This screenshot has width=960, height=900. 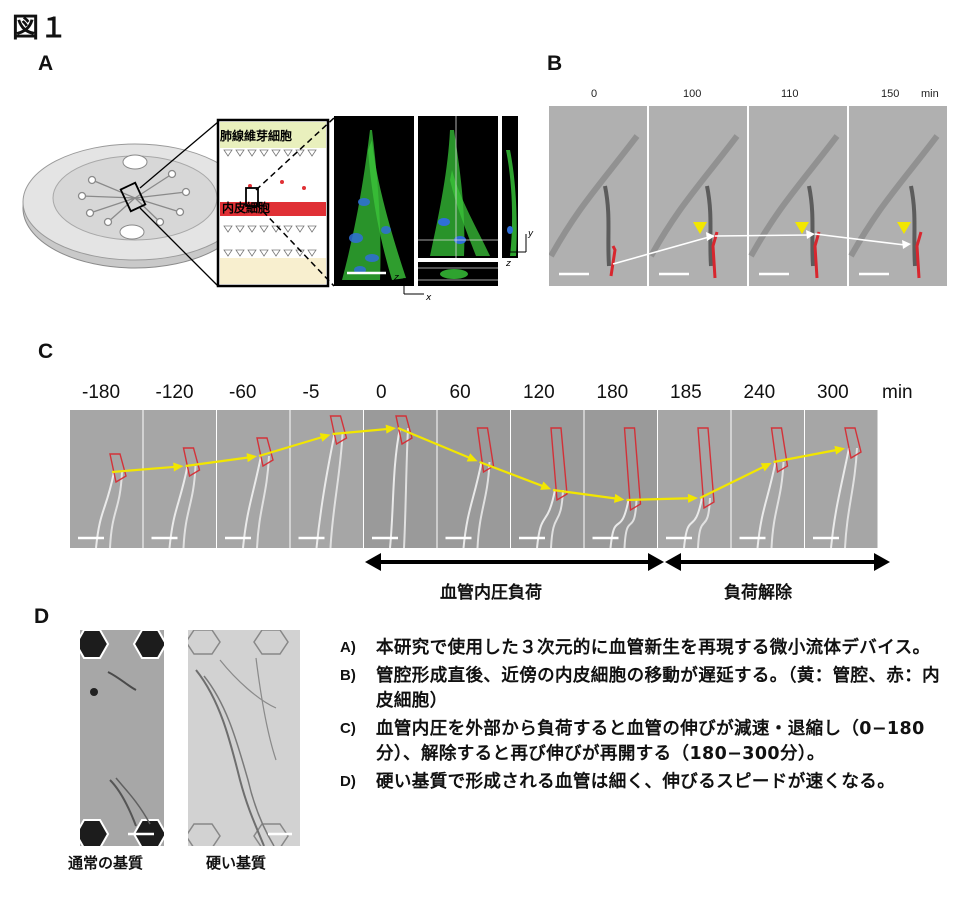 What do you see at coordinates (692, 94) in the screenshot?
I see `panel-b-time-label: 100` at bounding box center [692, 94].